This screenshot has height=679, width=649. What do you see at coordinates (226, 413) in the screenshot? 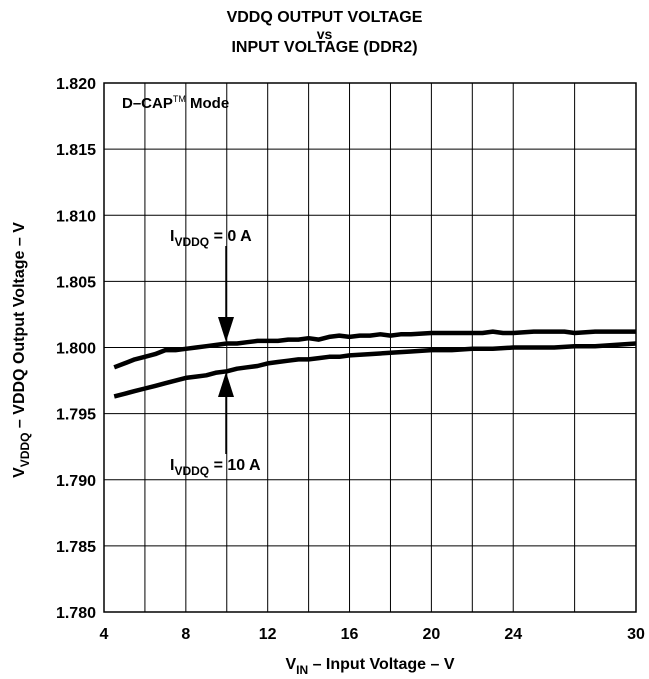
I see `arrow-10a` at bounding box center [226, 413].